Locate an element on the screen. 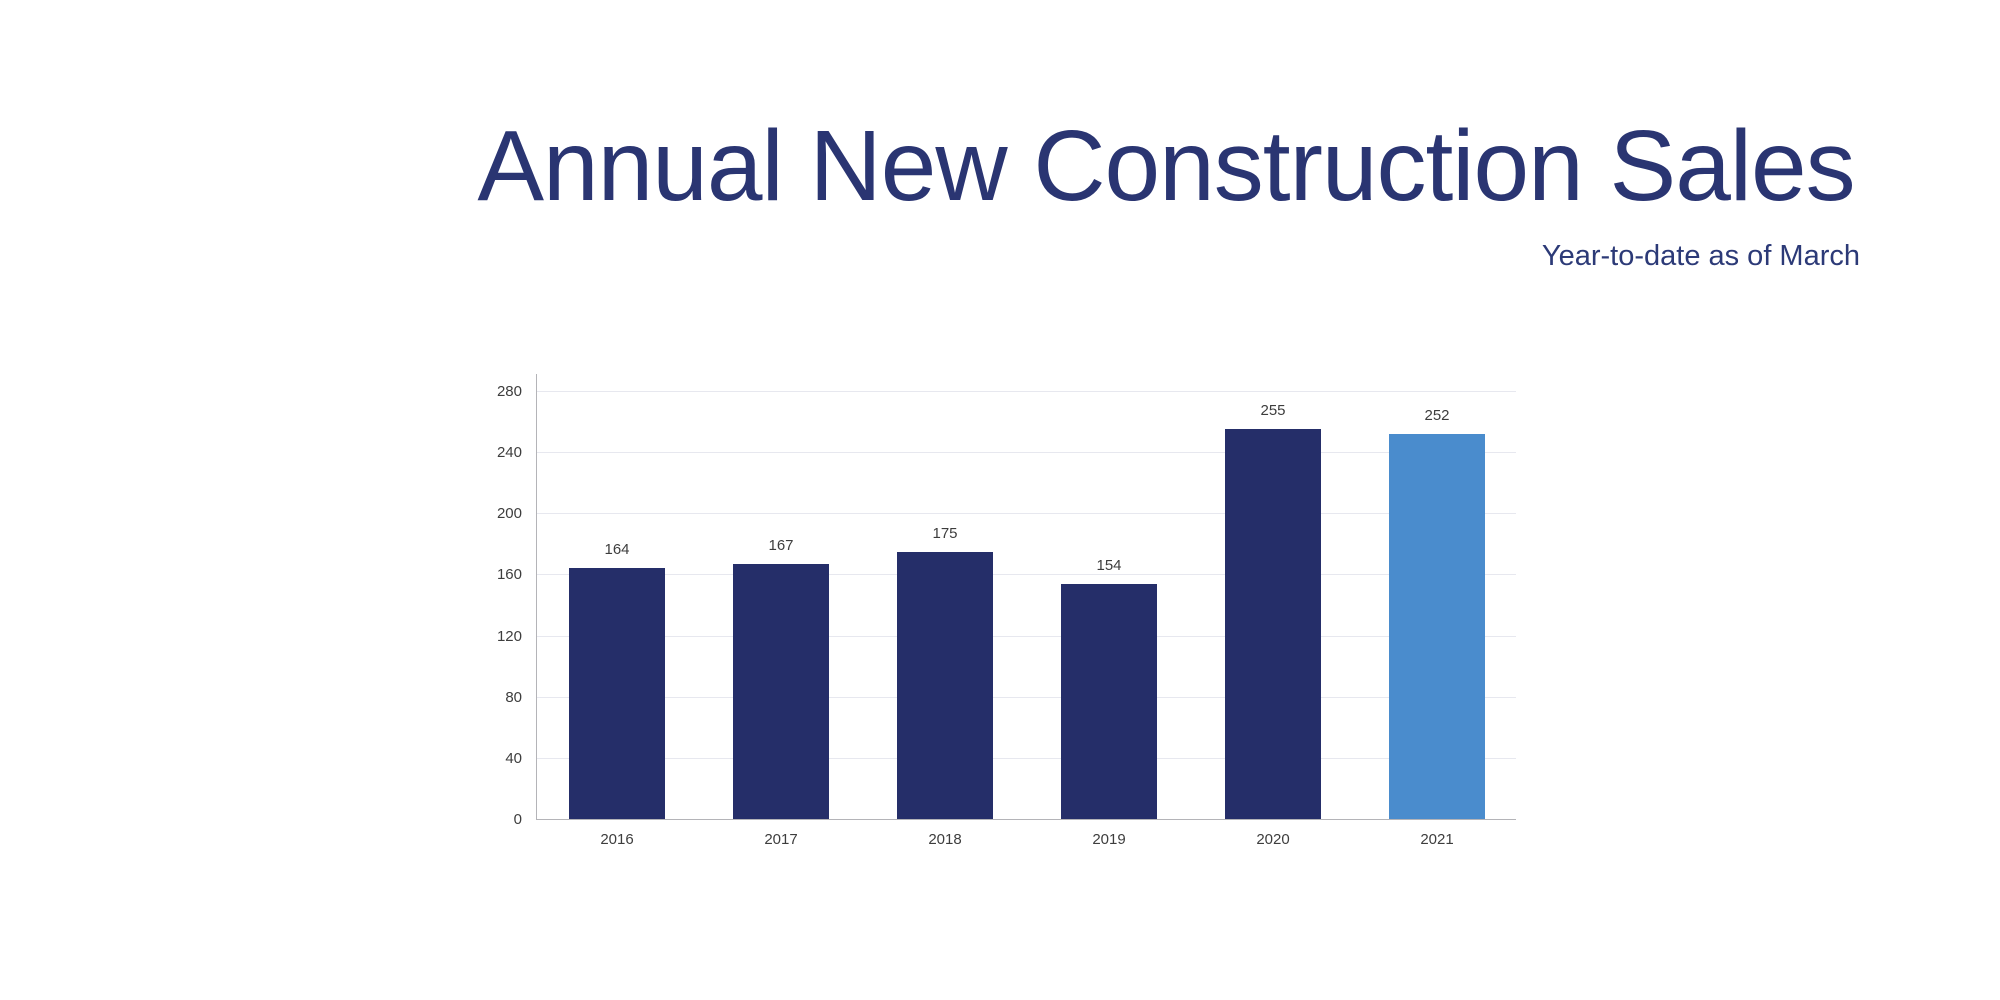 This screenshot has height=1000, width=2000. bar-value-label-2018: 175 is located at coordinates (945, 533).